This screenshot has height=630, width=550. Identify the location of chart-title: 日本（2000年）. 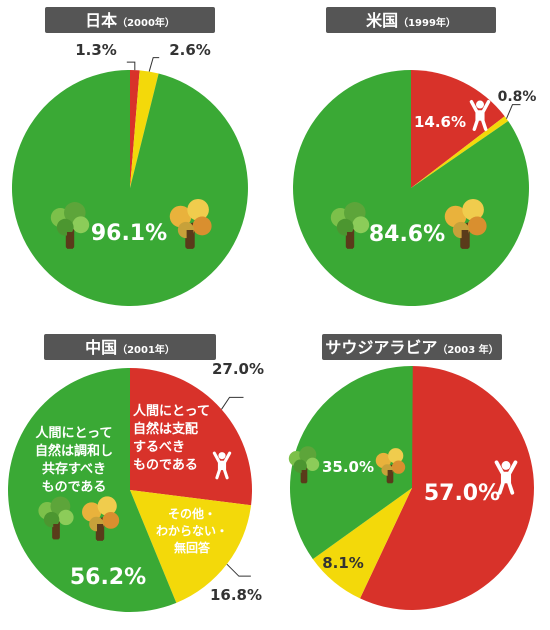
(130, 20).